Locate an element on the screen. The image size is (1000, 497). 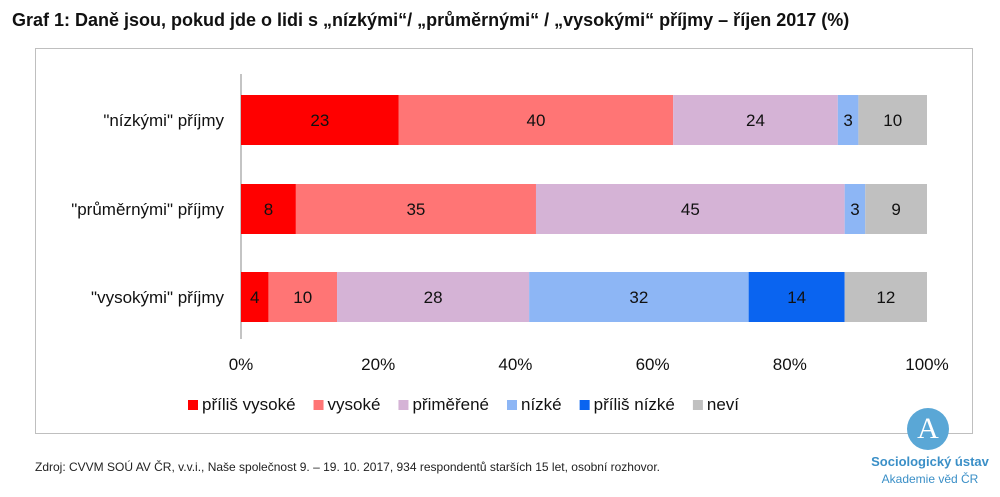
category-label: "vysokými" příjmy is located at coordinates (157, 297).